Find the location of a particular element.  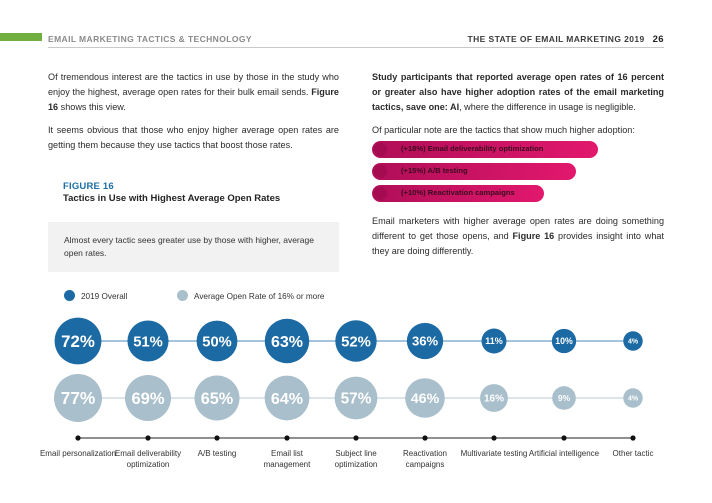

data-label: 65% is located at coordinates (217, 399).